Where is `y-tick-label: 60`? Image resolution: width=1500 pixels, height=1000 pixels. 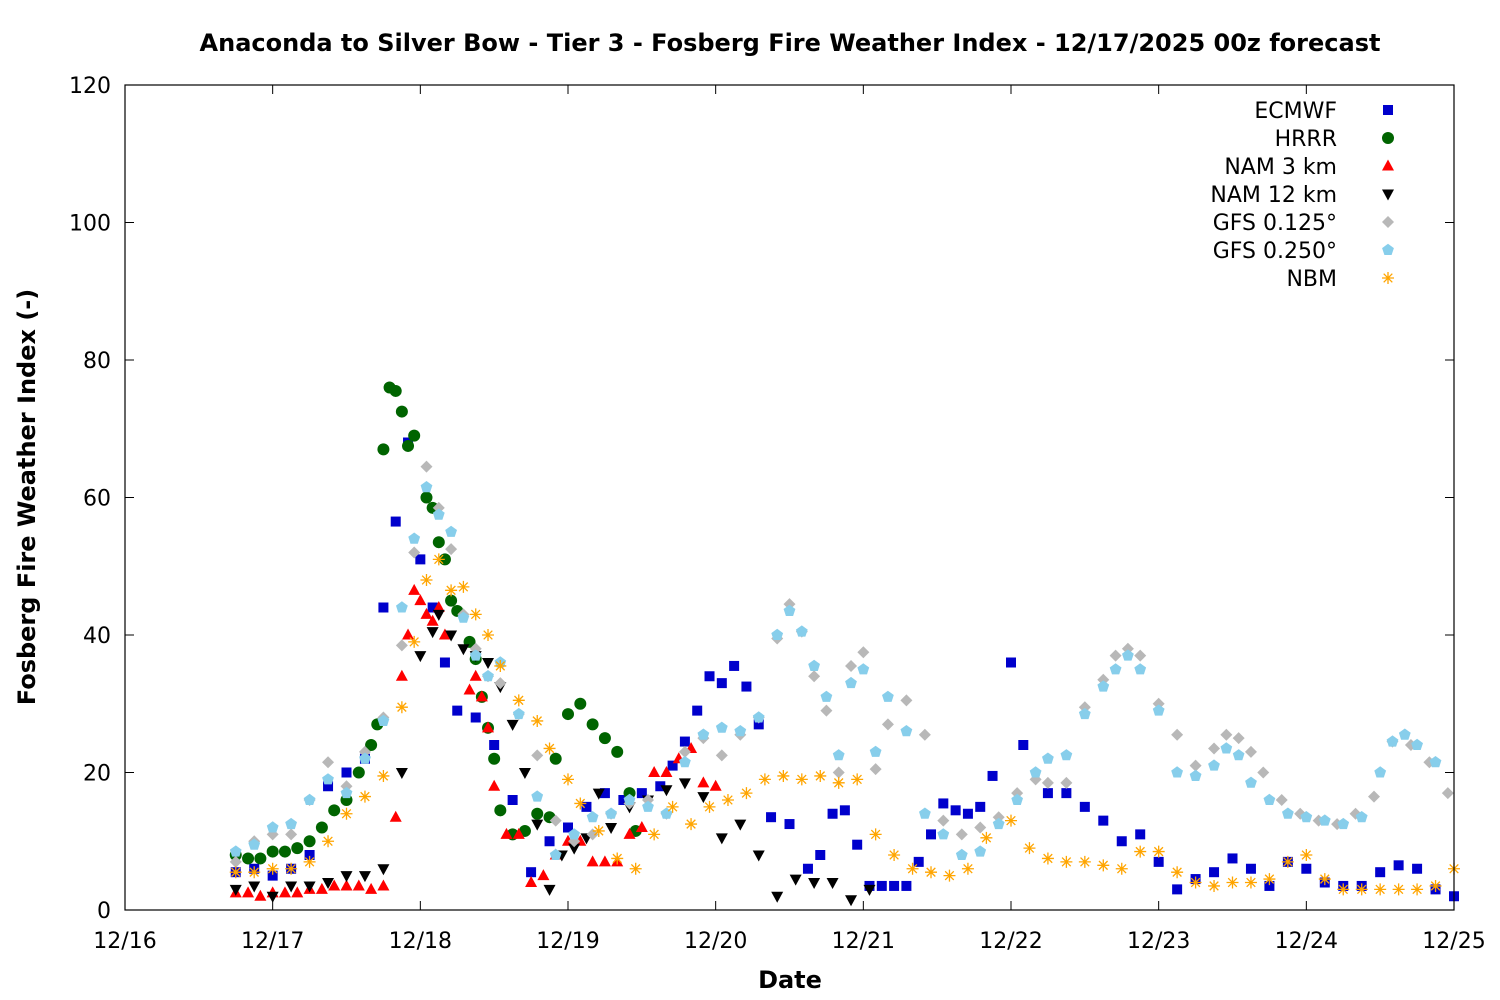
y-tick-label: 60 is located at coordinates (97, 499).